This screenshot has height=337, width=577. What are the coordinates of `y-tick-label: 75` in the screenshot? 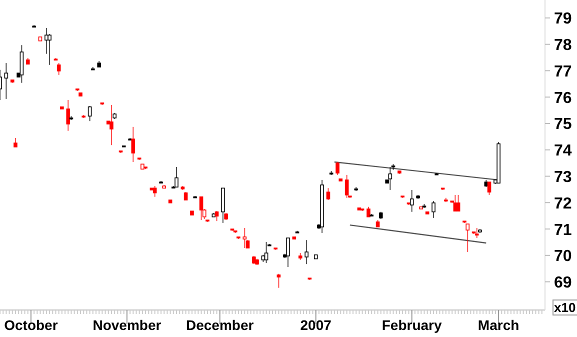 It's located at (563, 125).